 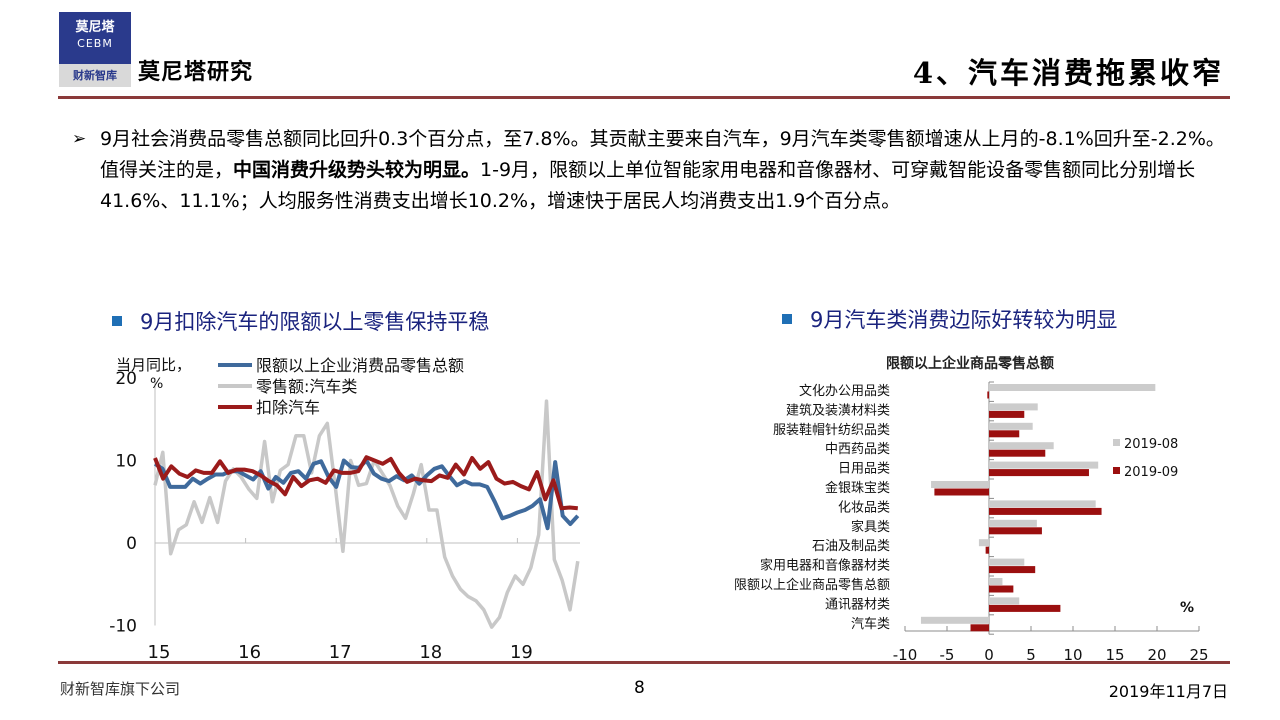 What do you see at coordinates (1156, 655) in the screenshot?
I see `x-tick-label: 20` at bounding box center [1156, 655].